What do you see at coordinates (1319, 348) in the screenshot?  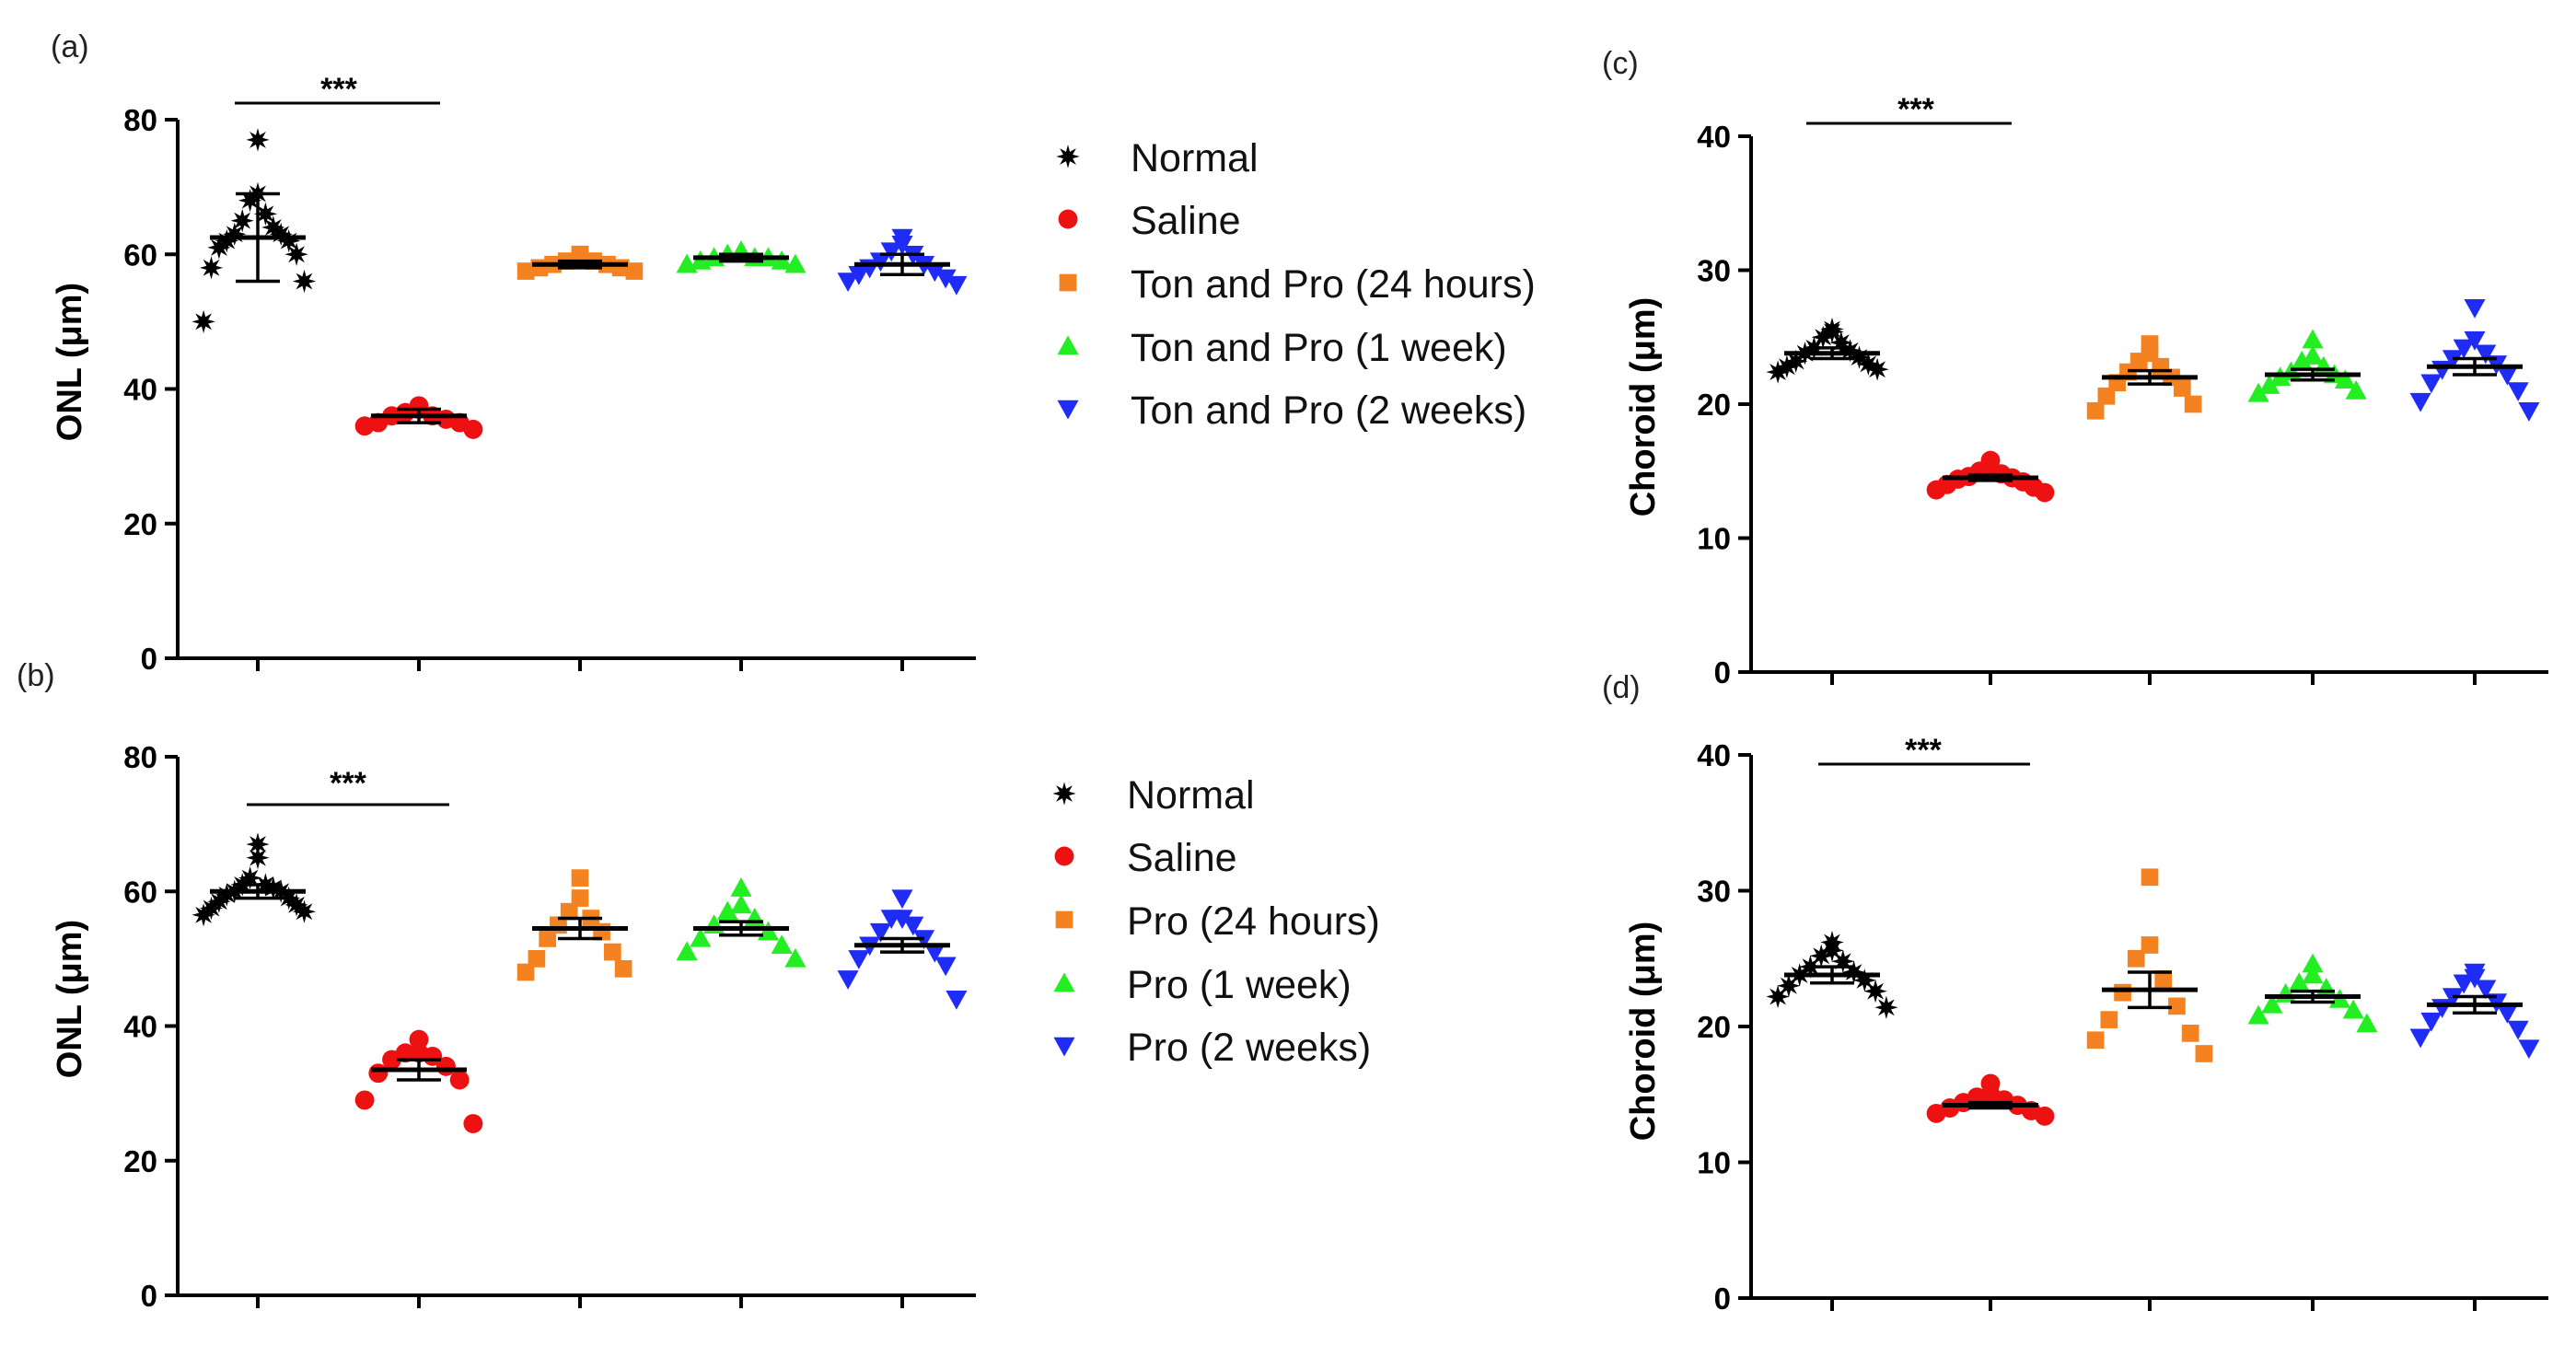 I see `legend-label: Ton and Pro (1 week)` at bounding box center [1319, 348].